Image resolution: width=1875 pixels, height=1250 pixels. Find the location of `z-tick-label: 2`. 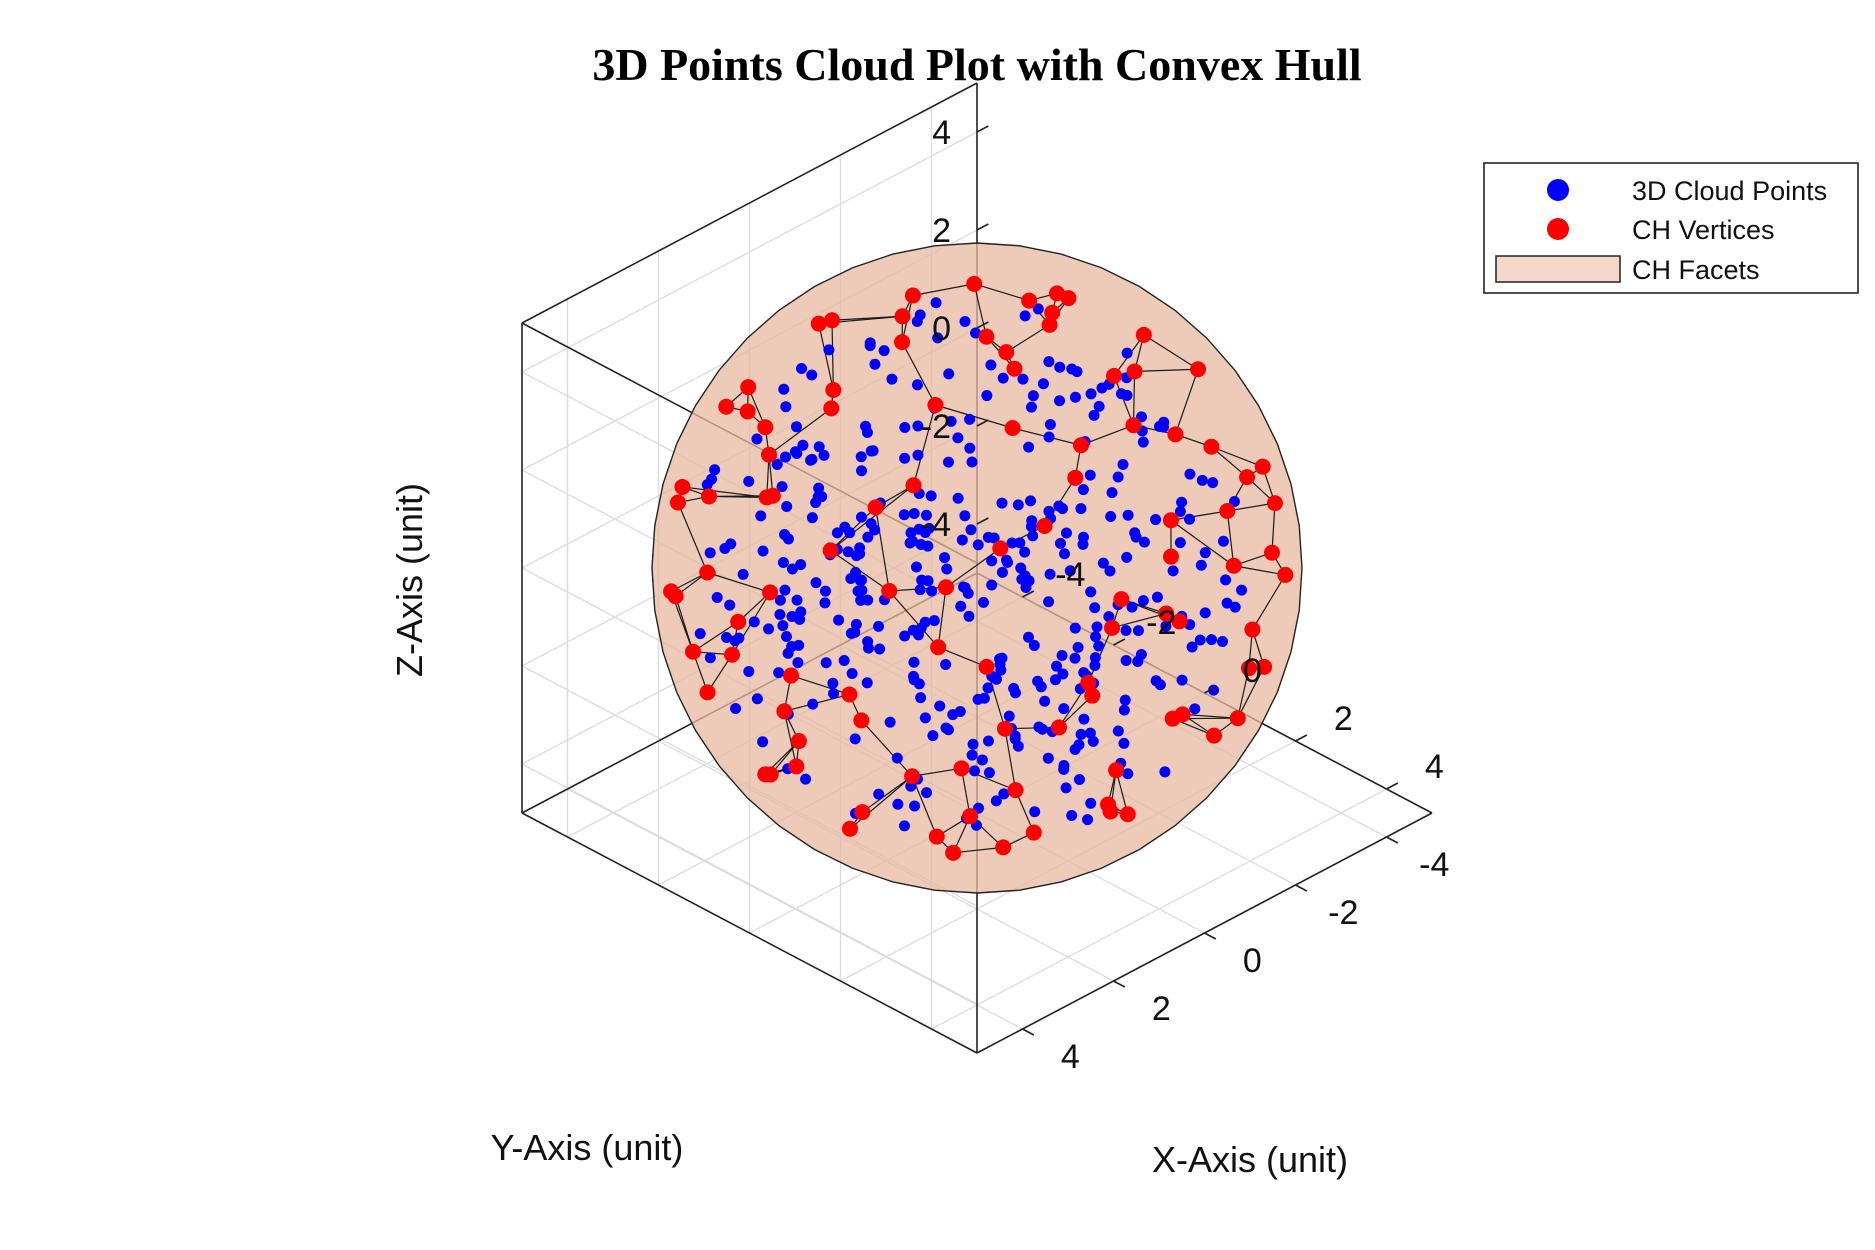

z-tick-label: 2 is located at coordinates (941, 231).